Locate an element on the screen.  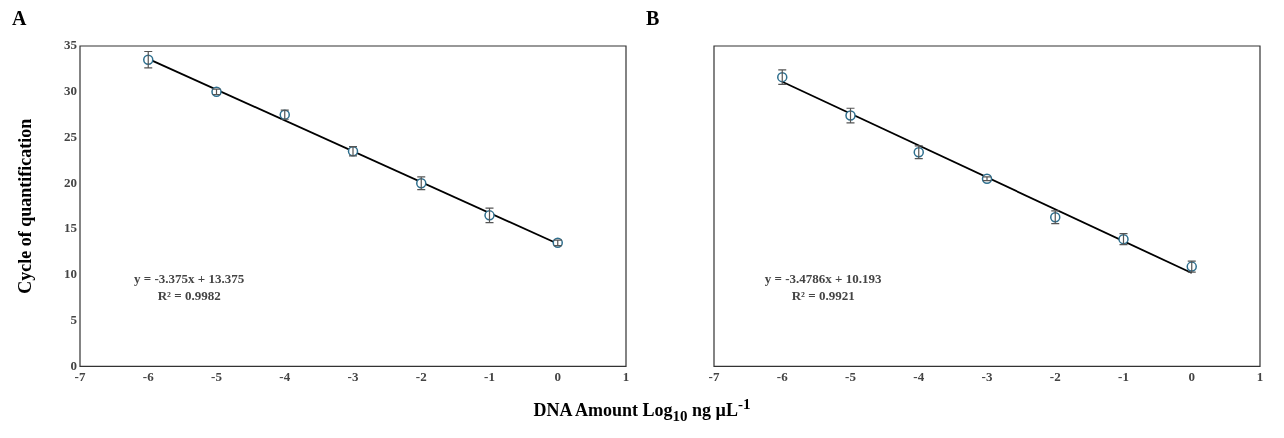
x-tick-label: -7 is located at coordinates (714, 376).